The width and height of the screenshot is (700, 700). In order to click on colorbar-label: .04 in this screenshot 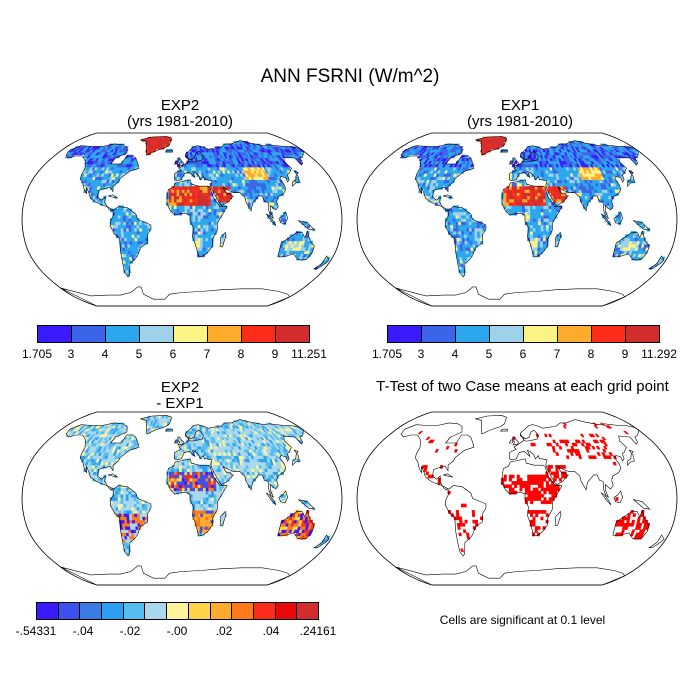, I will do `click(271, 631)`.